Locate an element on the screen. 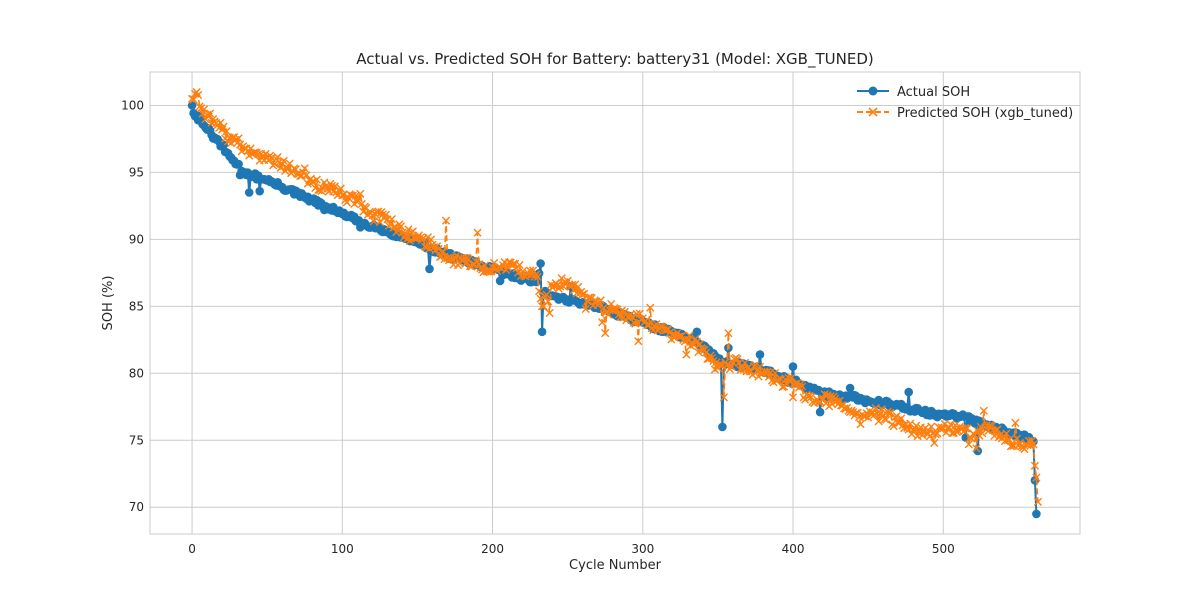 The image size is (1200, 604). x-axis-ticks: 0 100 200 300 400 500 is located at coordinates (571, 549).